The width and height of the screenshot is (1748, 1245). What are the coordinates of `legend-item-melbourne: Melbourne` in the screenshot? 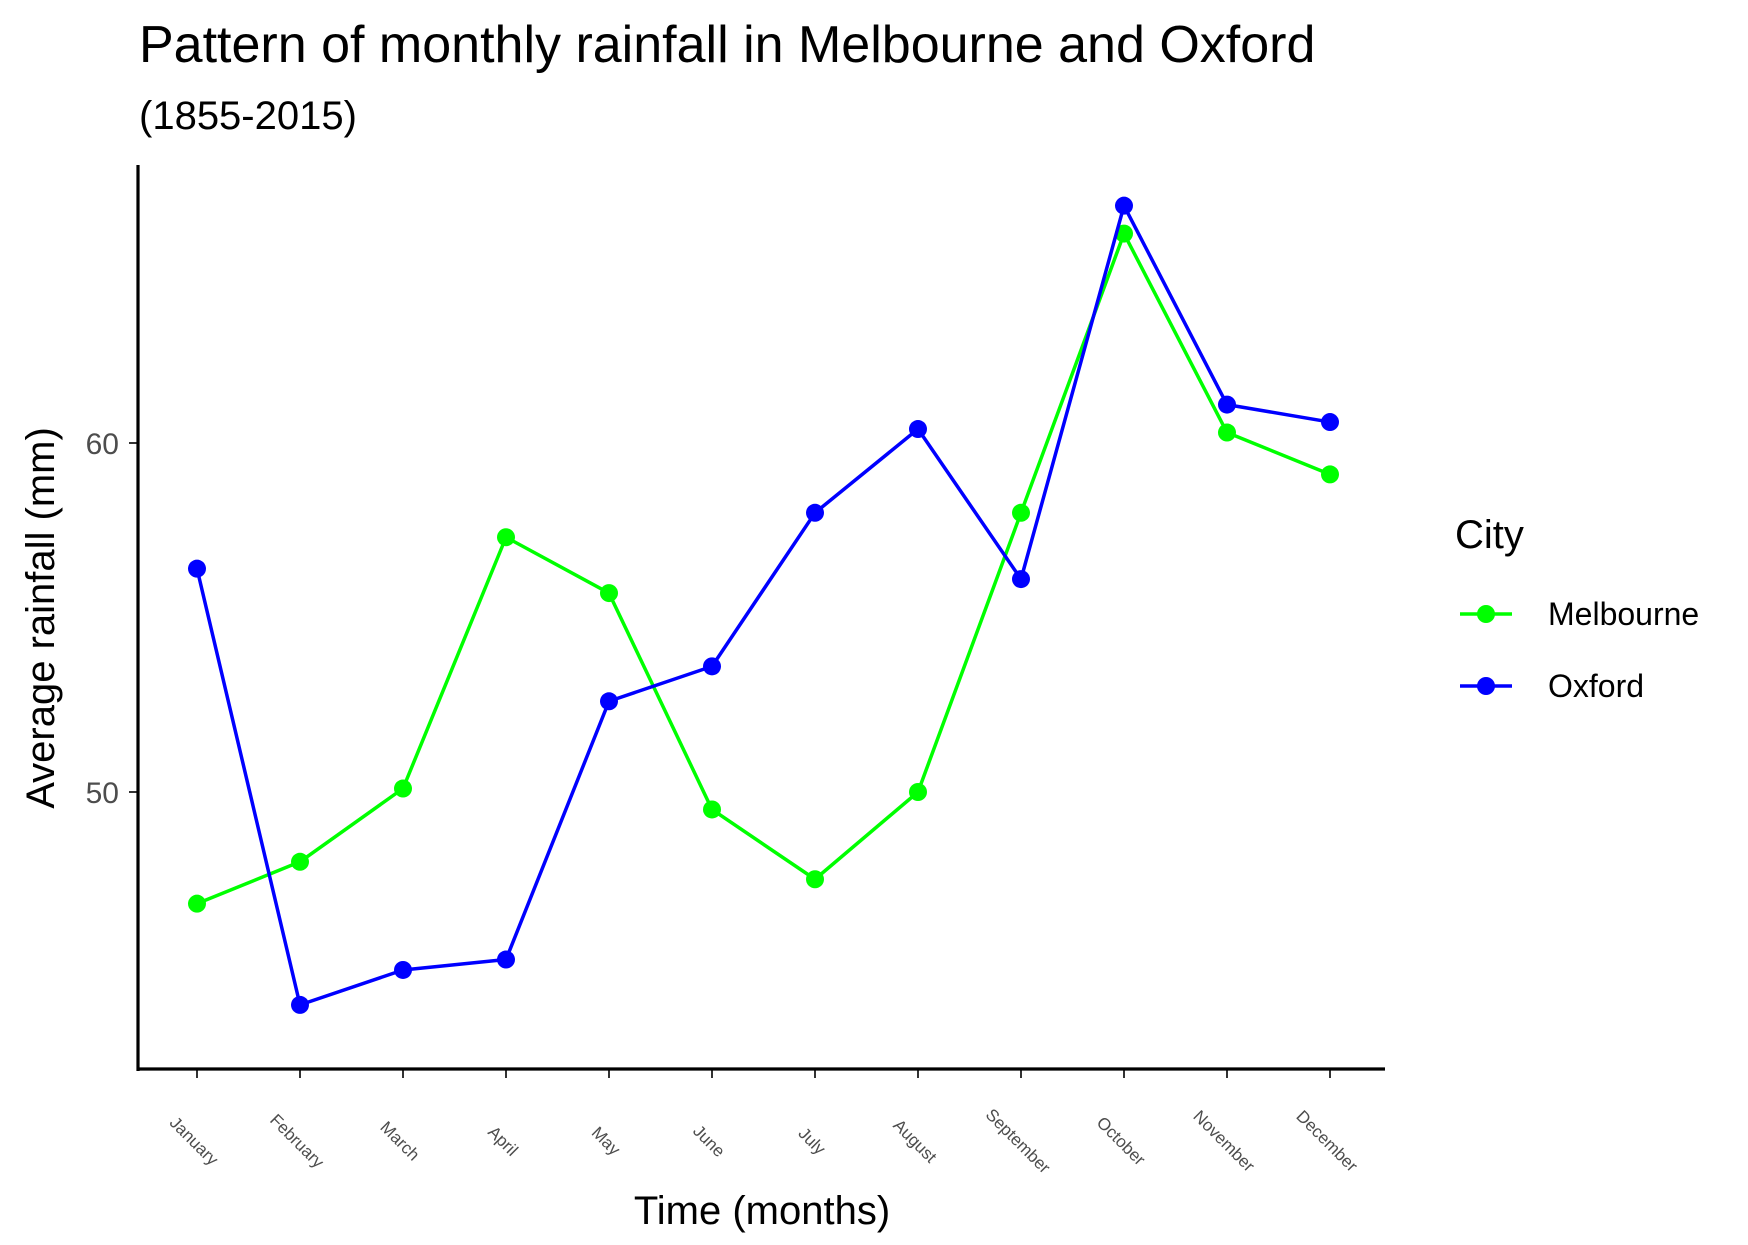 It's located at (1579, 614).